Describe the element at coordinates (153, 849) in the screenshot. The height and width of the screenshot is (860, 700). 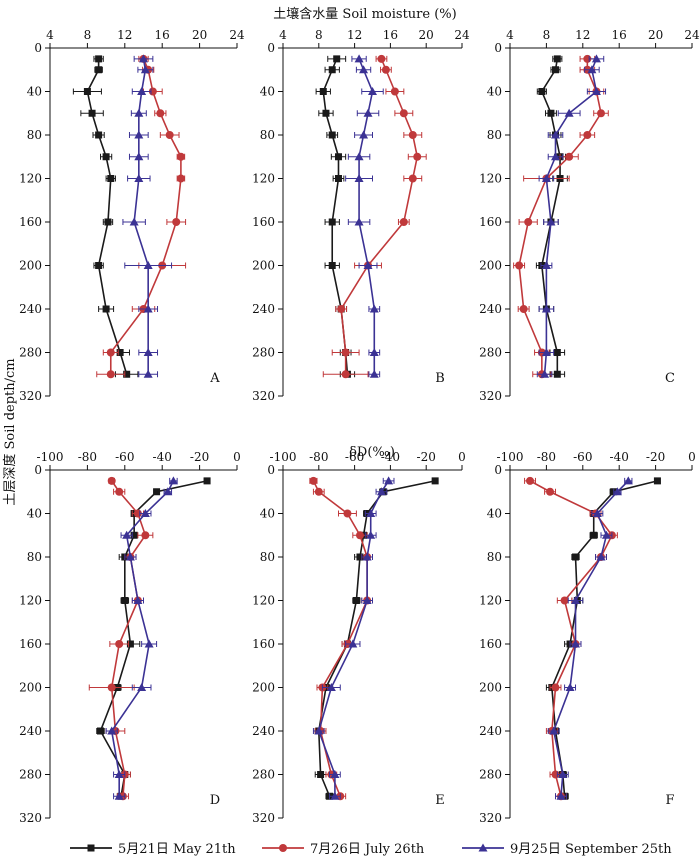
I see `legend-item-1: 5月21日 May 21th` at that location.